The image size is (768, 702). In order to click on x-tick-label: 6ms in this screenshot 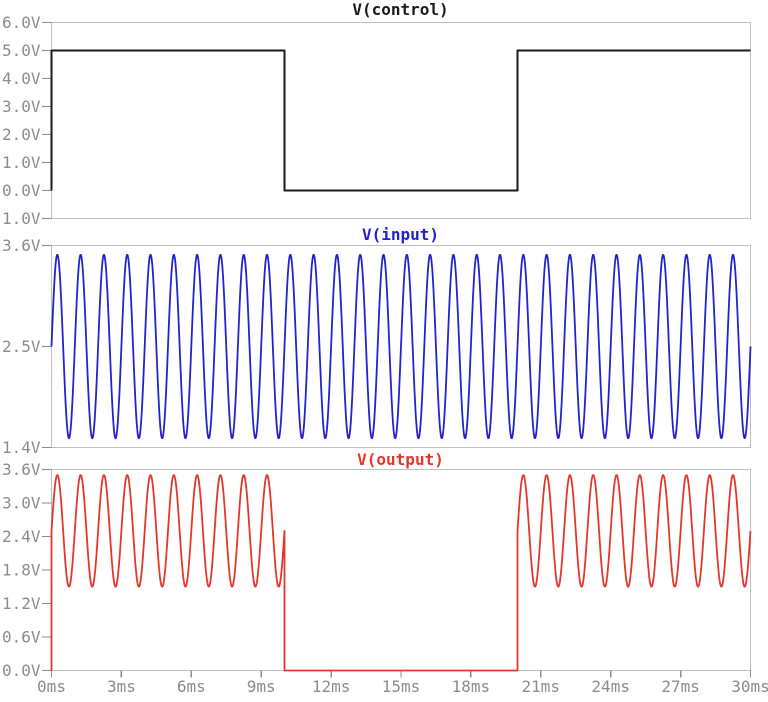, I will do `click(191, 686)`.